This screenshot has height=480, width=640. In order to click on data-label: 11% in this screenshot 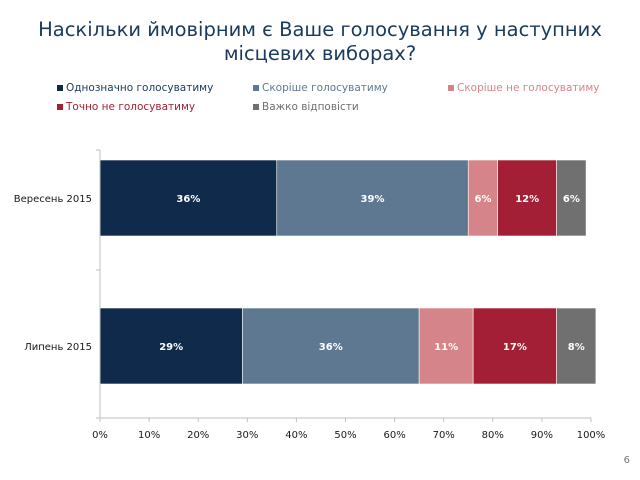, I will do `click(446, 347)`.